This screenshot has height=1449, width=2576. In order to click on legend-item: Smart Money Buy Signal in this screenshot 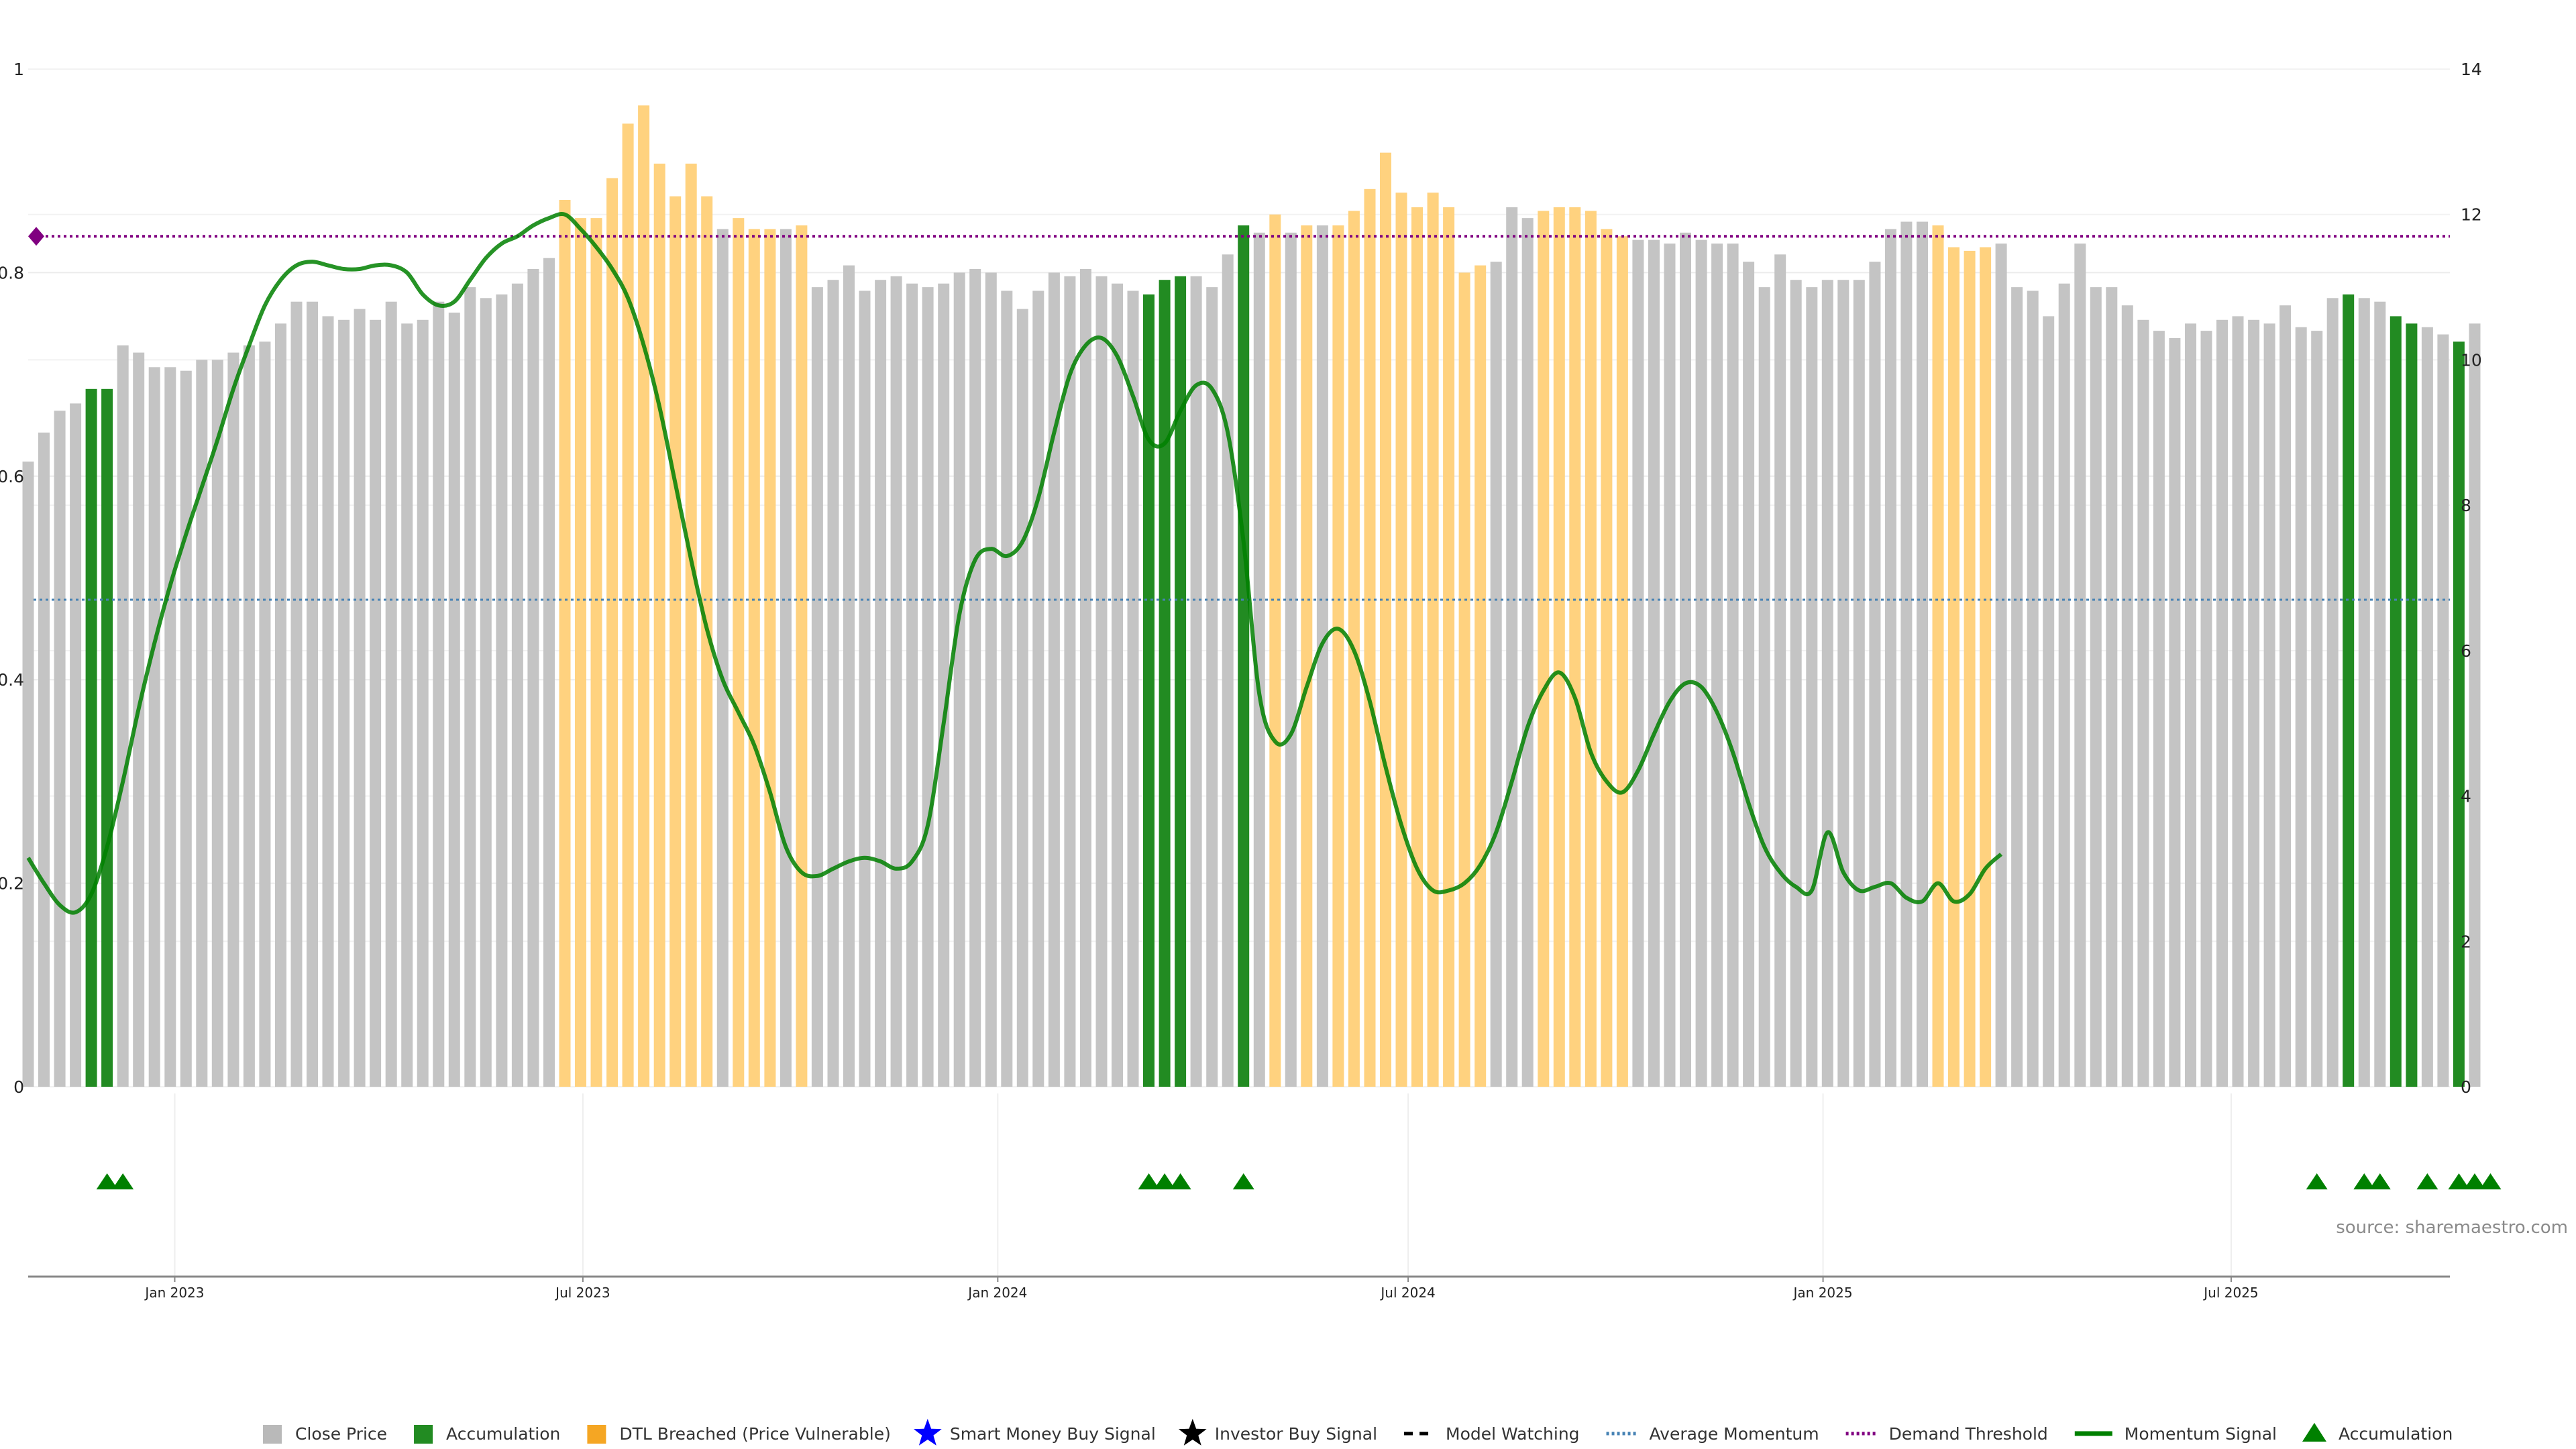, I will do `click(1034, 1432)`.